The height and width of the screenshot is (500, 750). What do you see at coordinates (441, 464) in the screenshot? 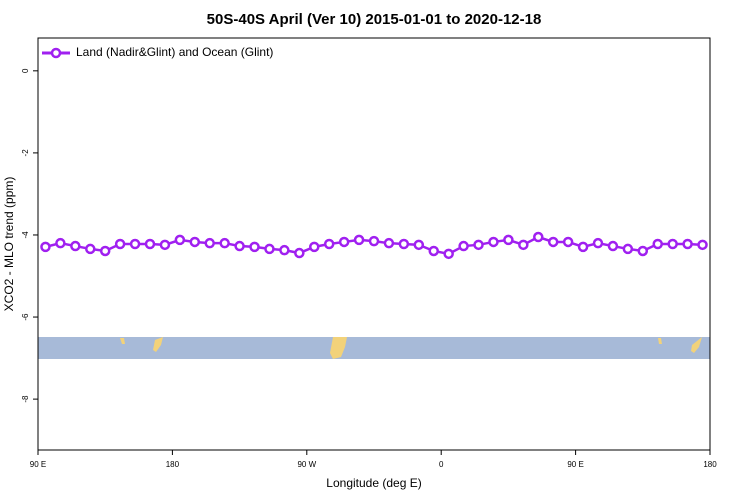
I see `x-tick-label: 0` at bounding box center [441, 464].